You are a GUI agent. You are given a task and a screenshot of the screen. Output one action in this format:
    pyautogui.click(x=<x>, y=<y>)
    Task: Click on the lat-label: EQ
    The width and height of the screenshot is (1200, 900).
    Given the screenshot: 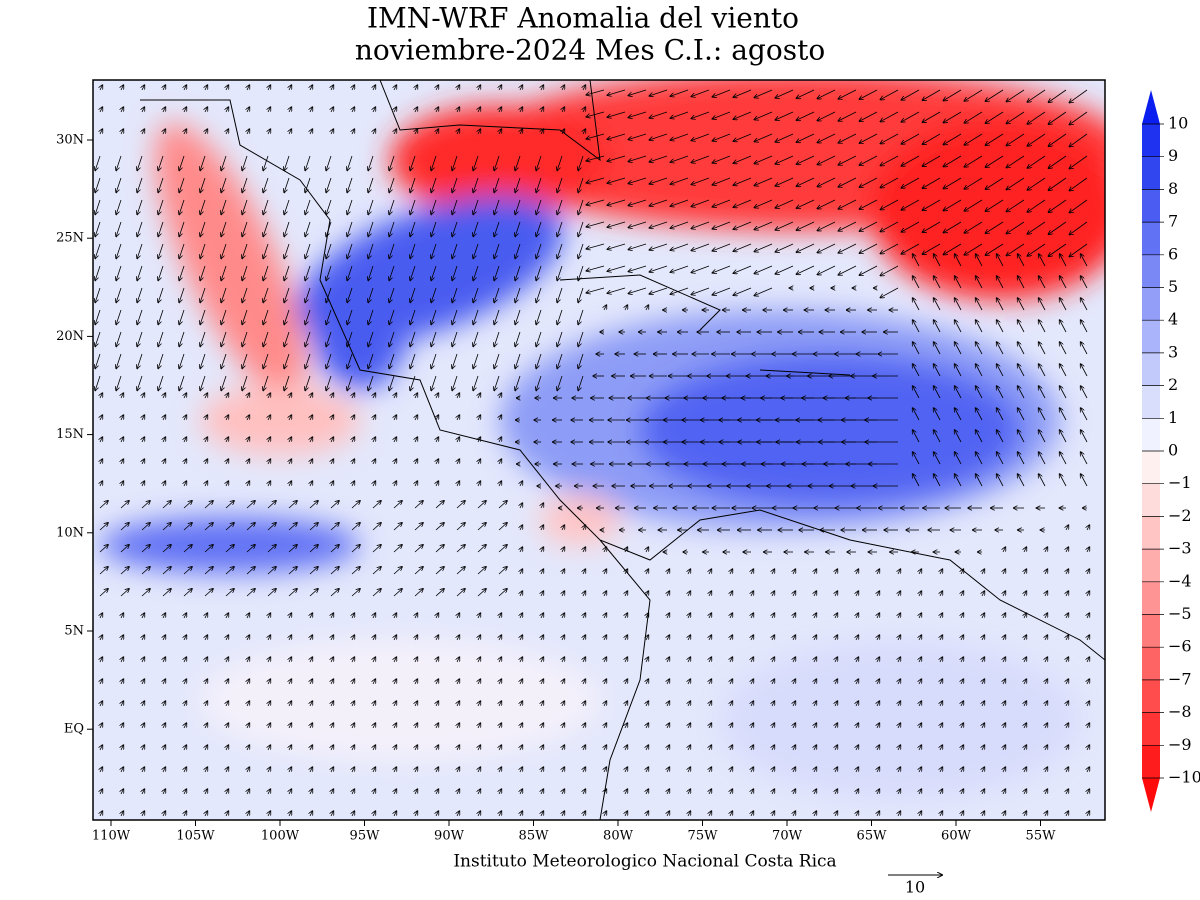 What is the action you would take?
    pyautogui.click(x=74, y=729)
    